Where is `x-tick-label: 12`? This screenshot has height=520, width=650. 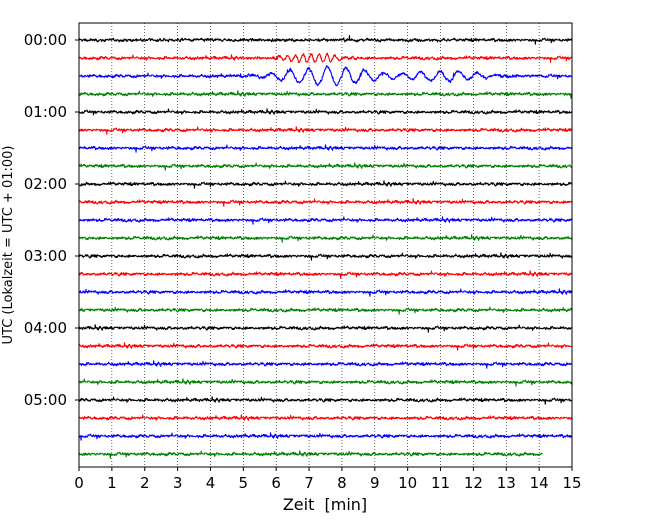
x-tick-label: 12 is located at coordinates (473, 483).